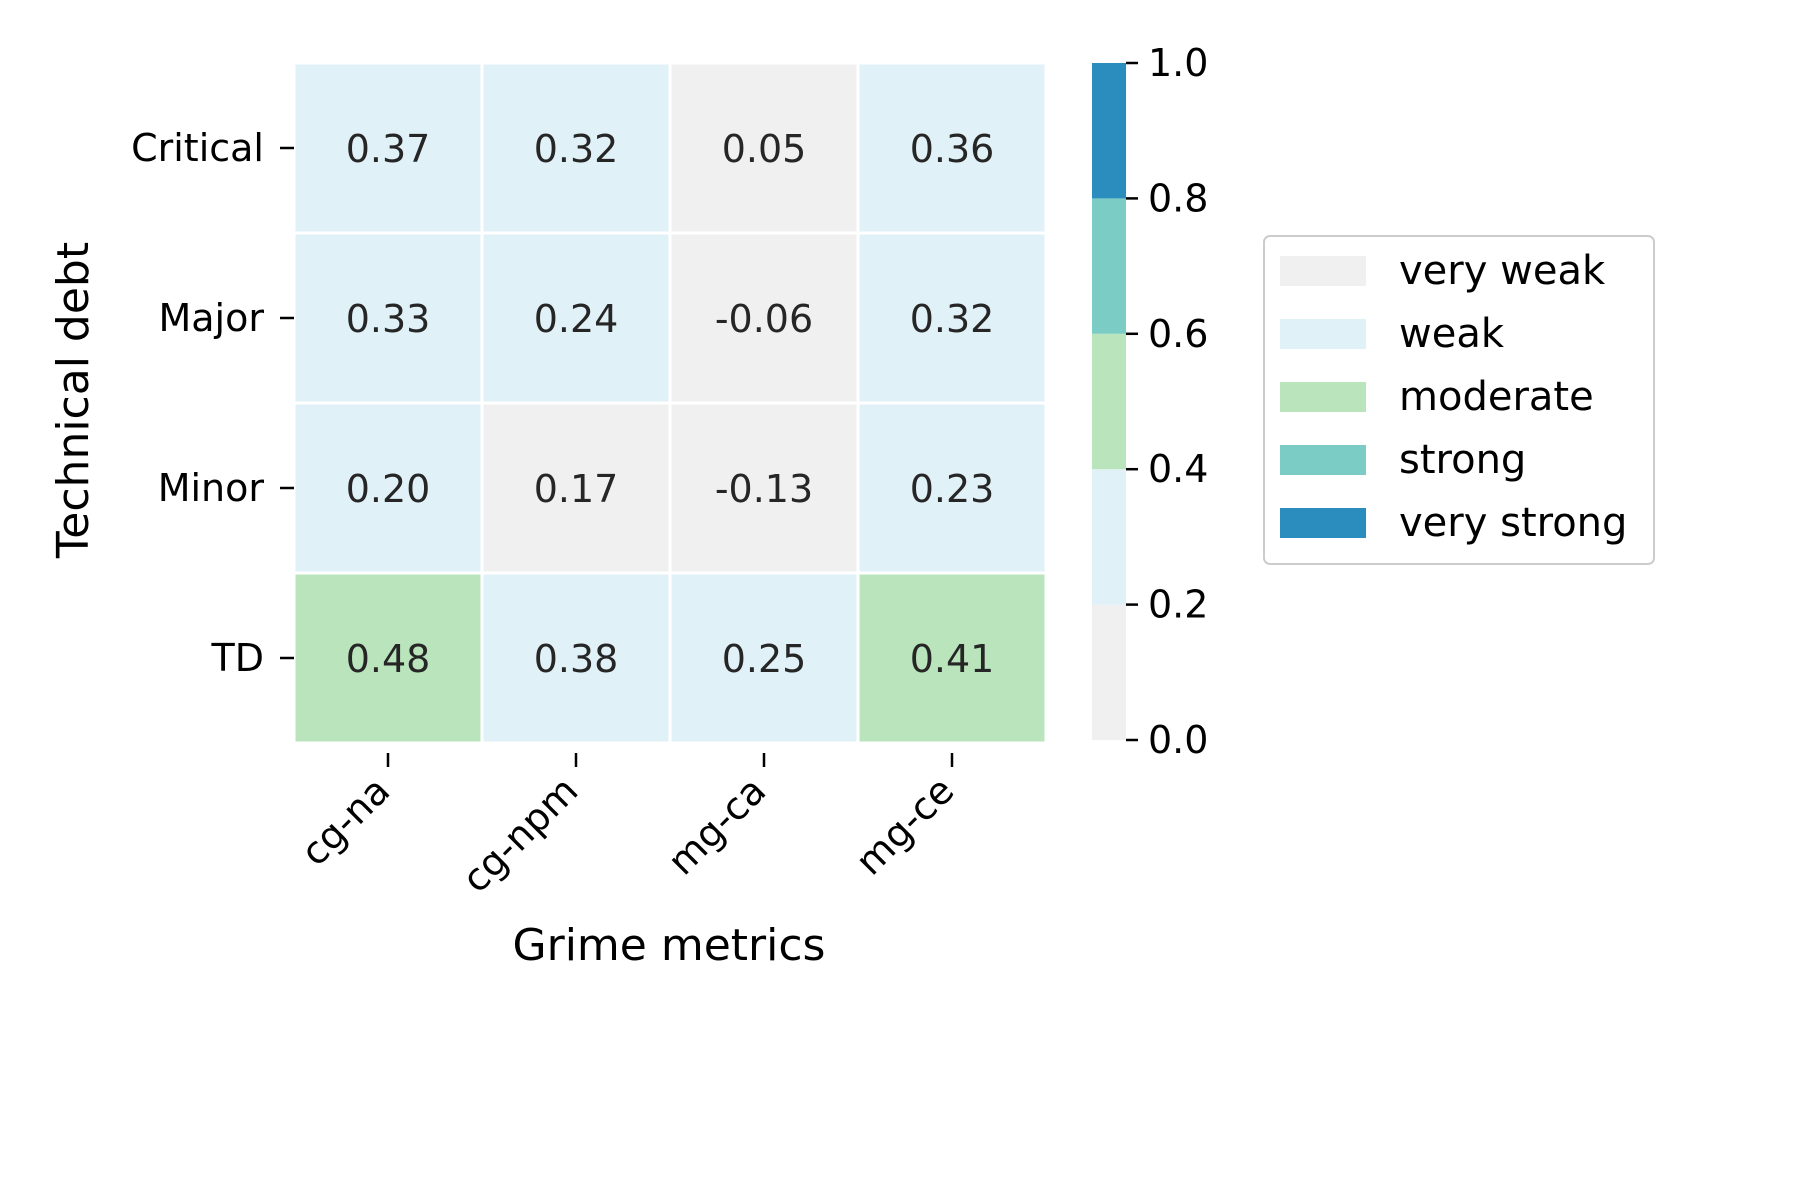  Describe the element at coordinates (669, 945) in the screenshot. I see `x-axis-label: Grime metrics` at that location.